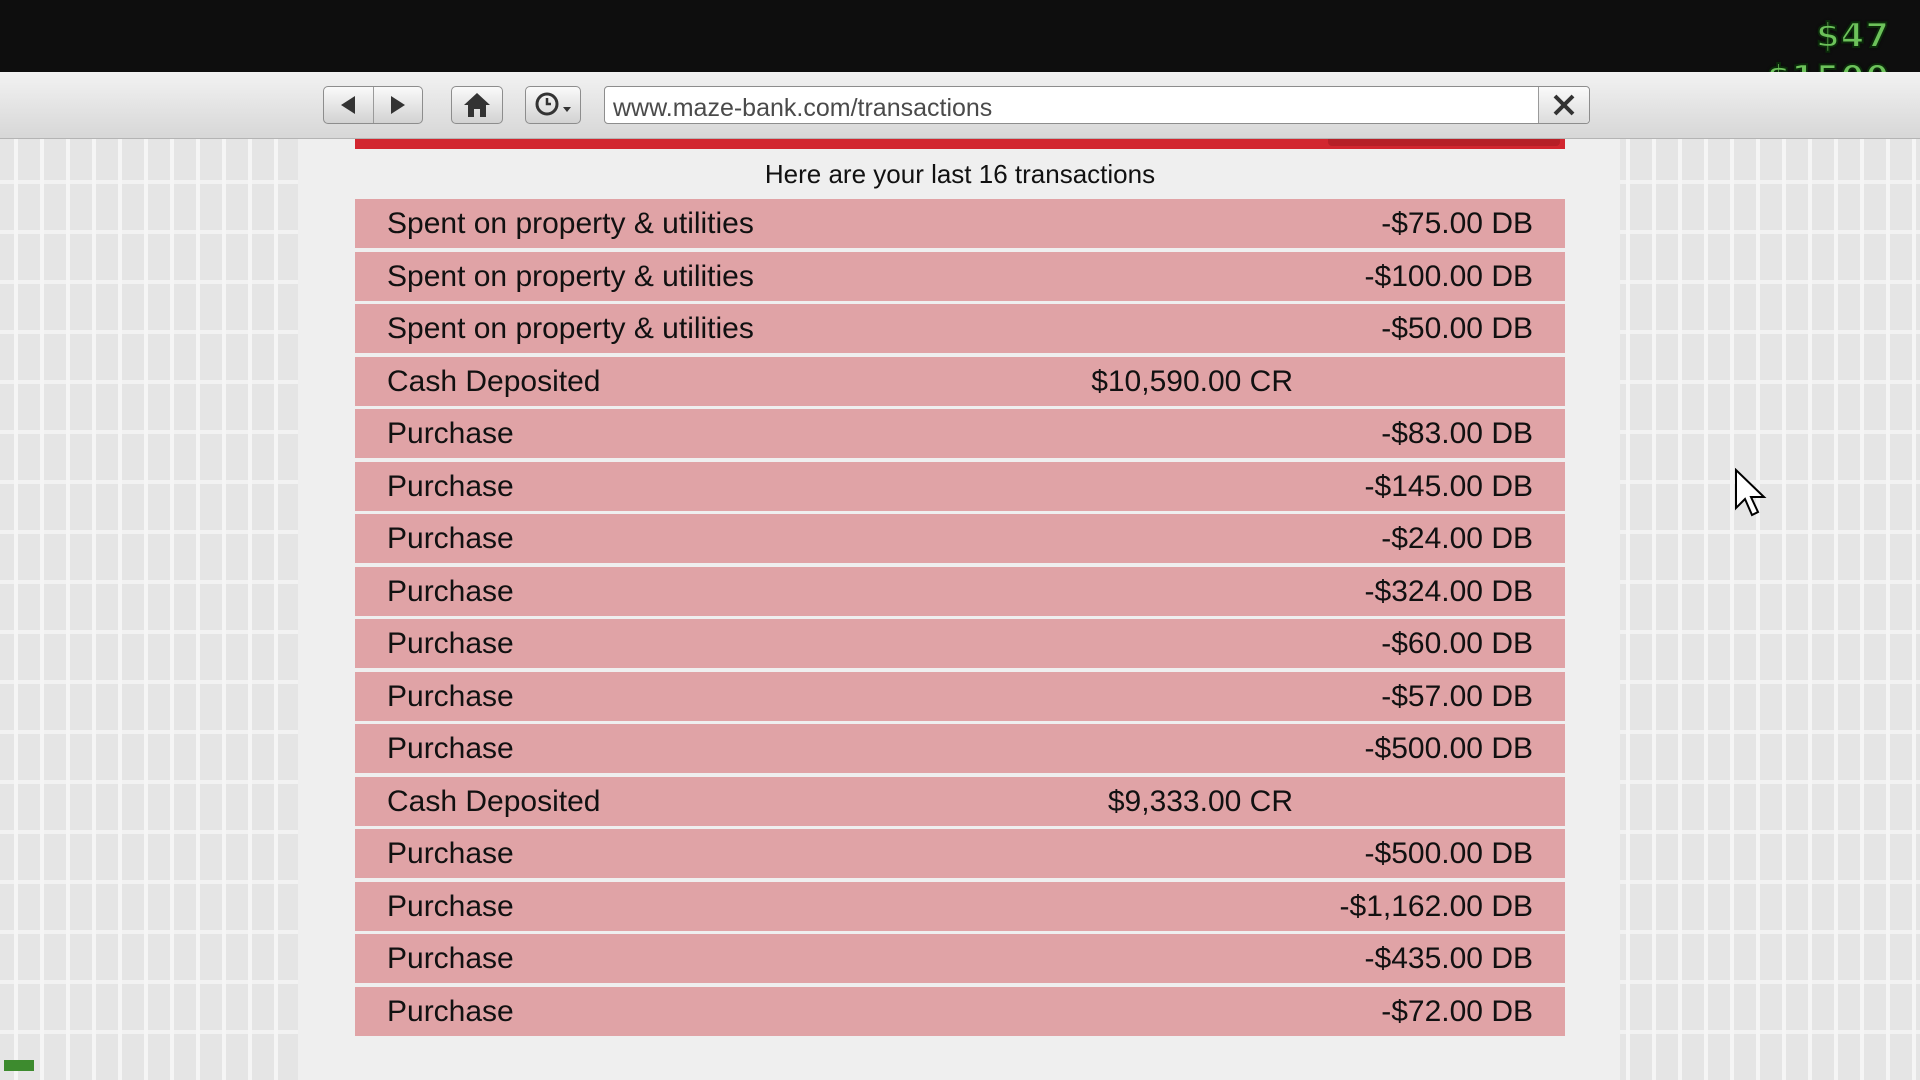 The height and width of the screenshot is (1080, 1920). Describe the element at coordinates (1448, 486) in the screenshot. I see `transaction-debit-amount: -$145.00 DB` at that location.